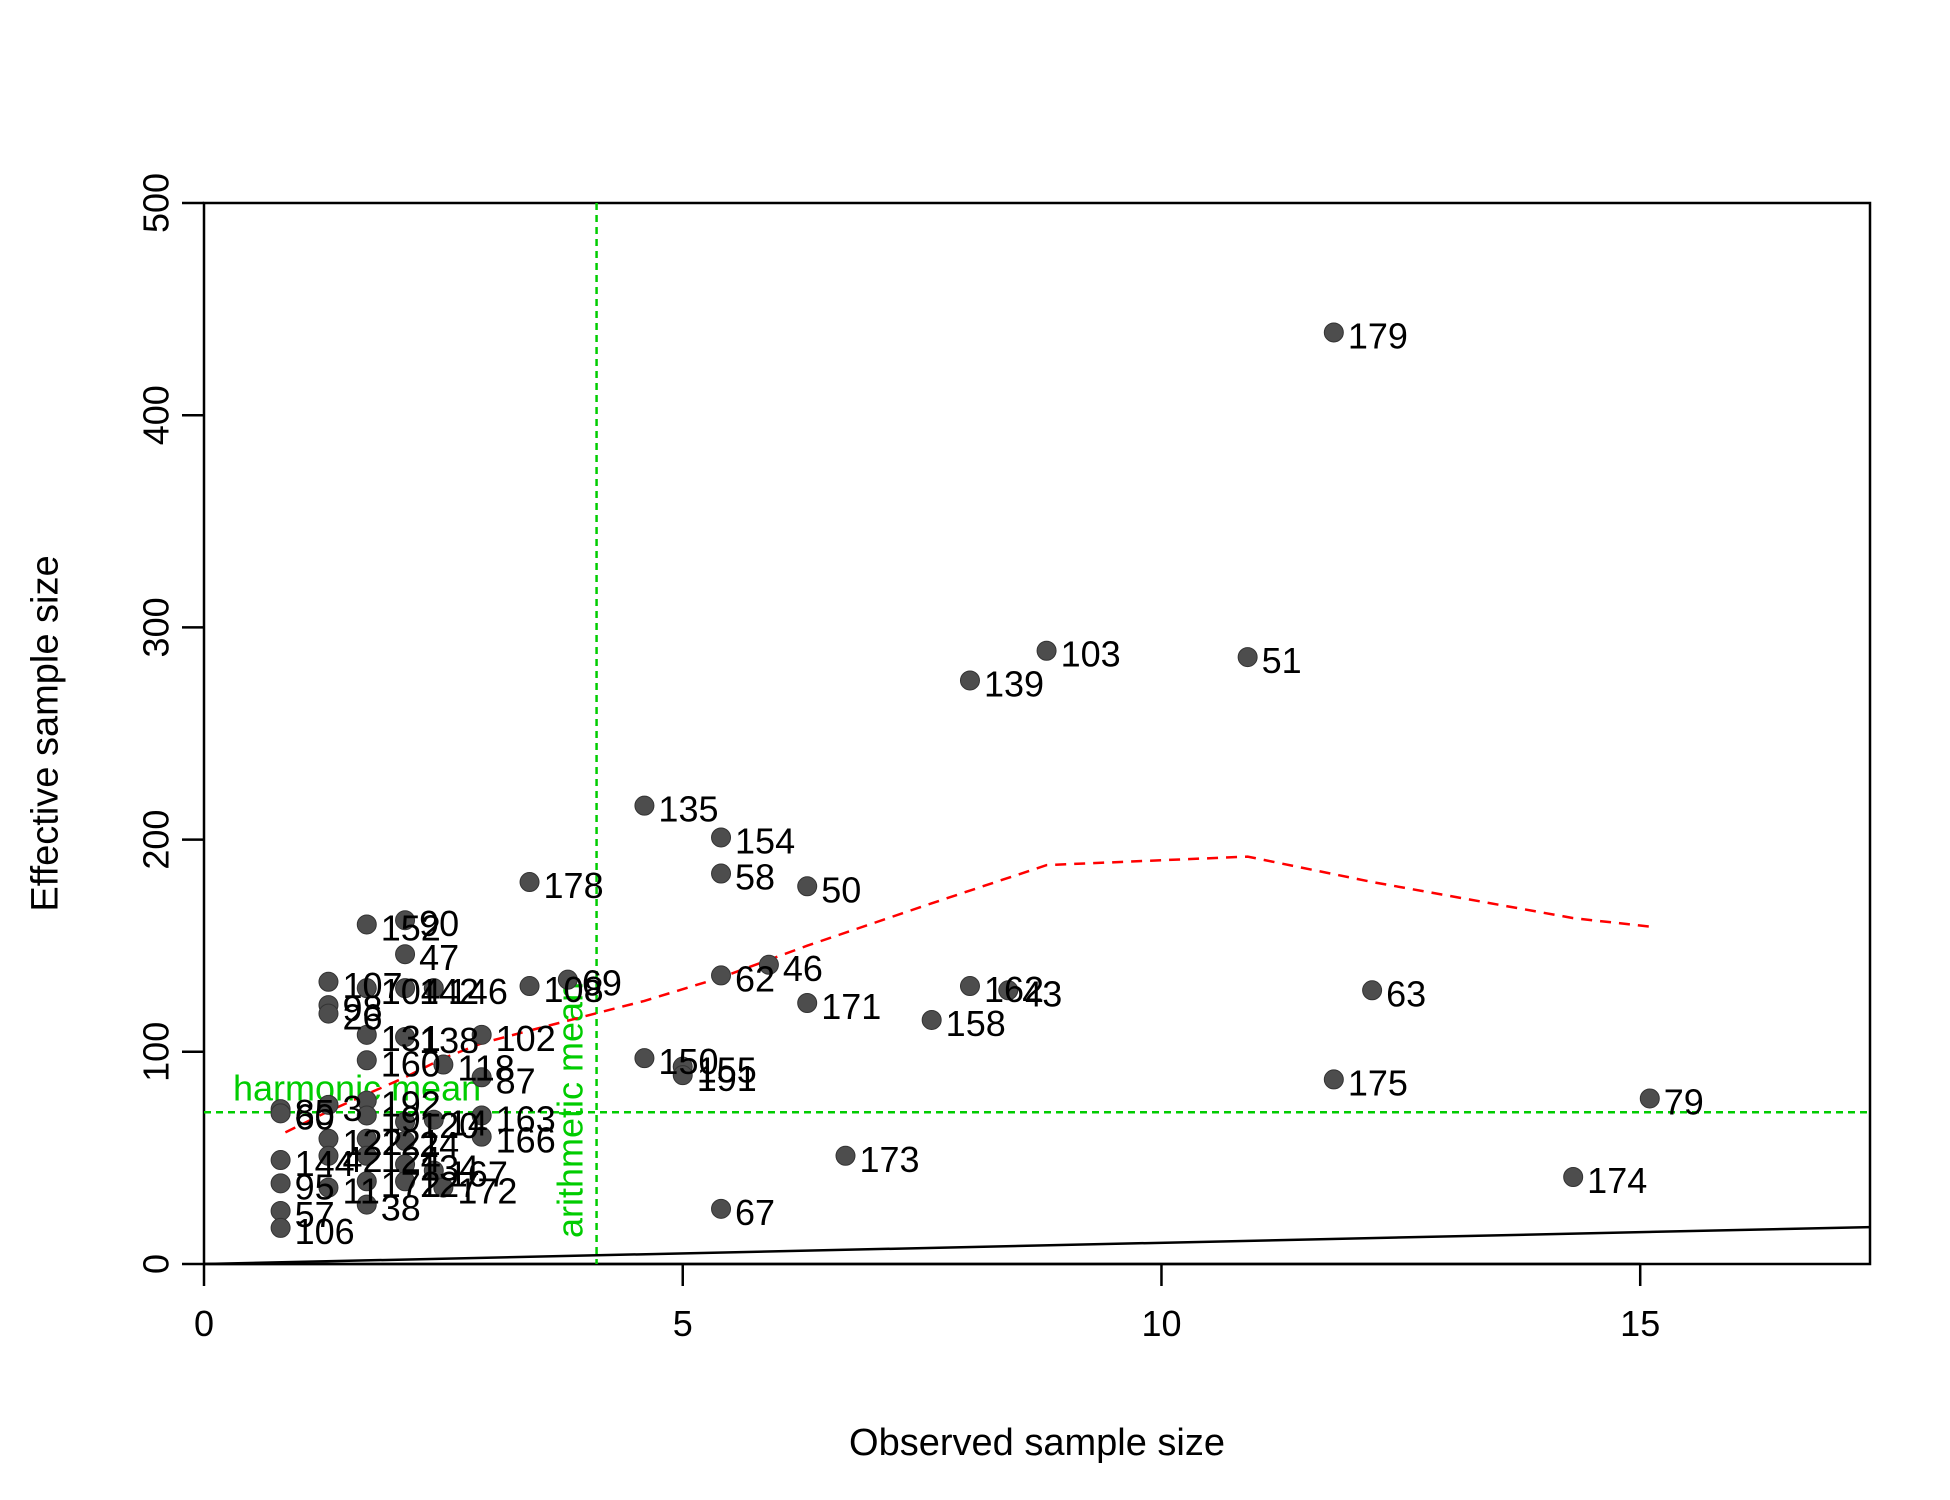 The width and height of the screenshot is (1950, 1500). I want to click on data-point-label: 121, so click(411, 1142).